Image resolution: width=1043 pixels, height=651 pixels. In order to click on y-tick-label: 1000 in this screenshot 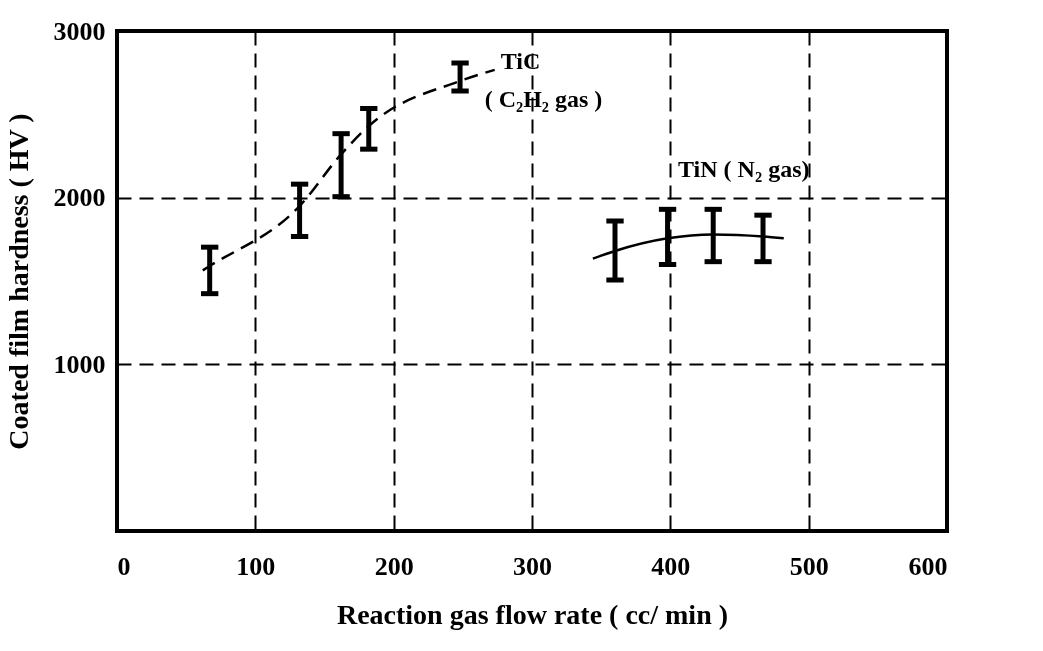, I will do `click(79, 364)`.